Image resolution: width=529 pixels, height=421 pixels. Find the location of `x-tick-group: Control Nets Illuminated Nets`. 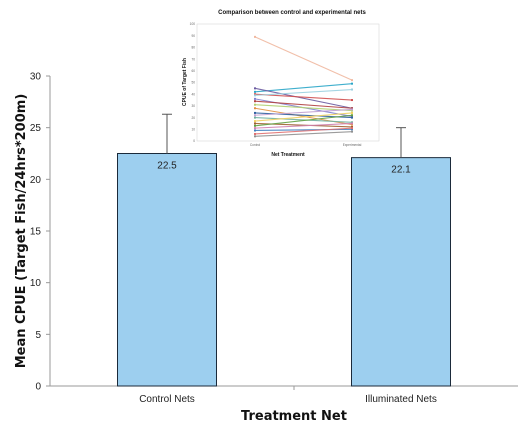

x-tick-group: Control Nets Illuminated Nets is located at coordinates (288, 399).